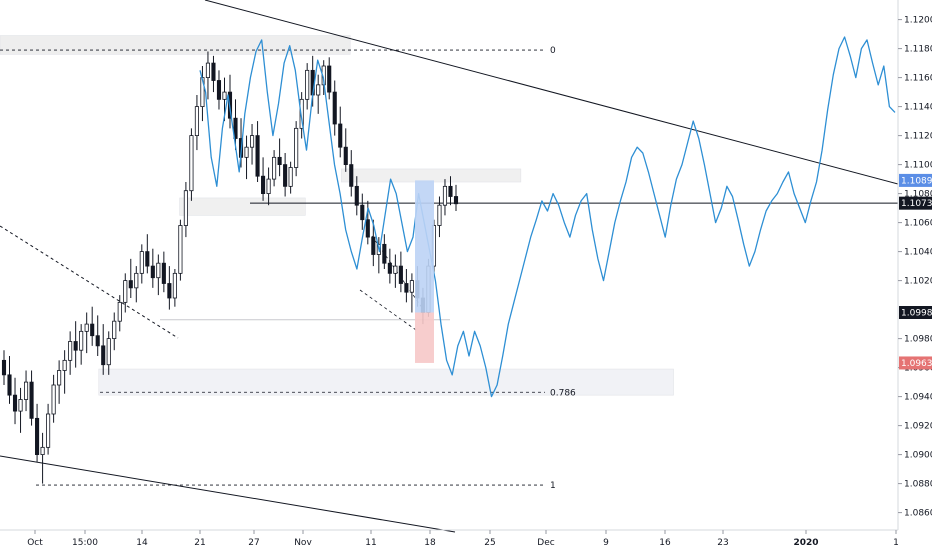 This screenshot has height=550, width=932. I want to click on x-tick-label: Nov, so click(303, 543).